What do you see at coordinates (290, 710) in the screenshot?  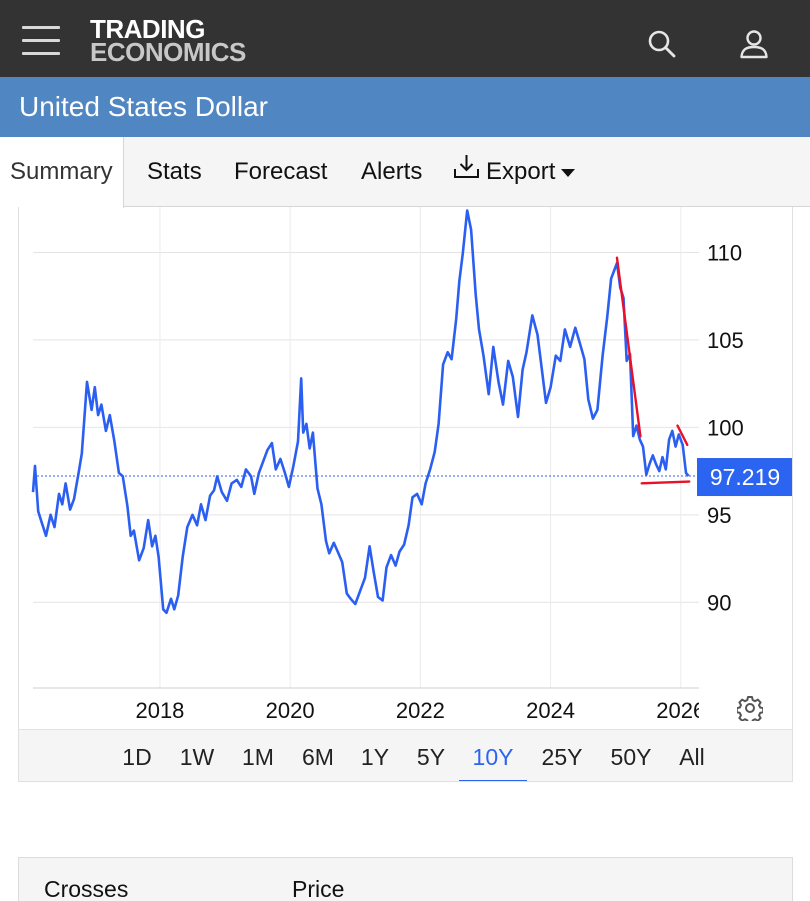 I see `x-tick-label: 2020` at bounding box center [290, 710].